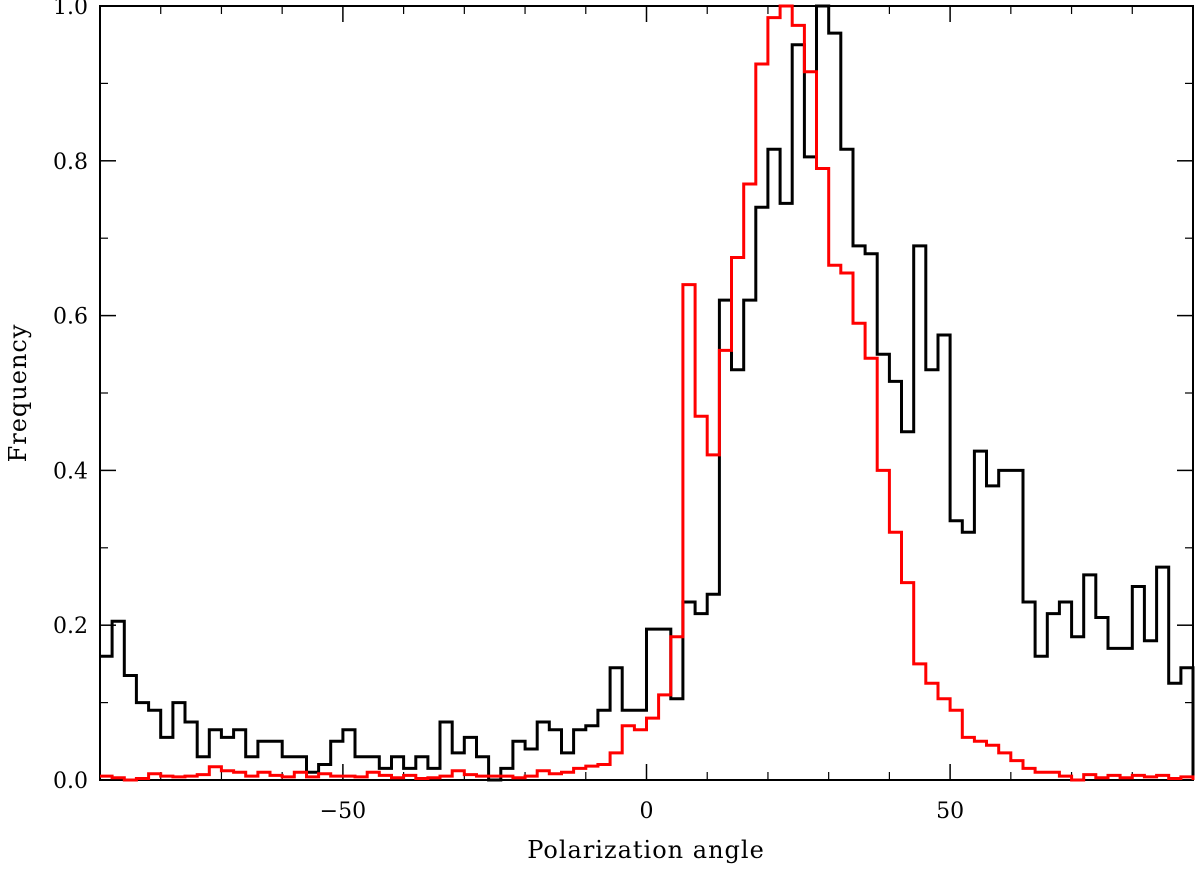 This screenshot has height=869, width=1200. What do you see at coordinates (950, 811) in the screenshot?
I see `x-tick-label: 50` at bounding box center [950, 811].